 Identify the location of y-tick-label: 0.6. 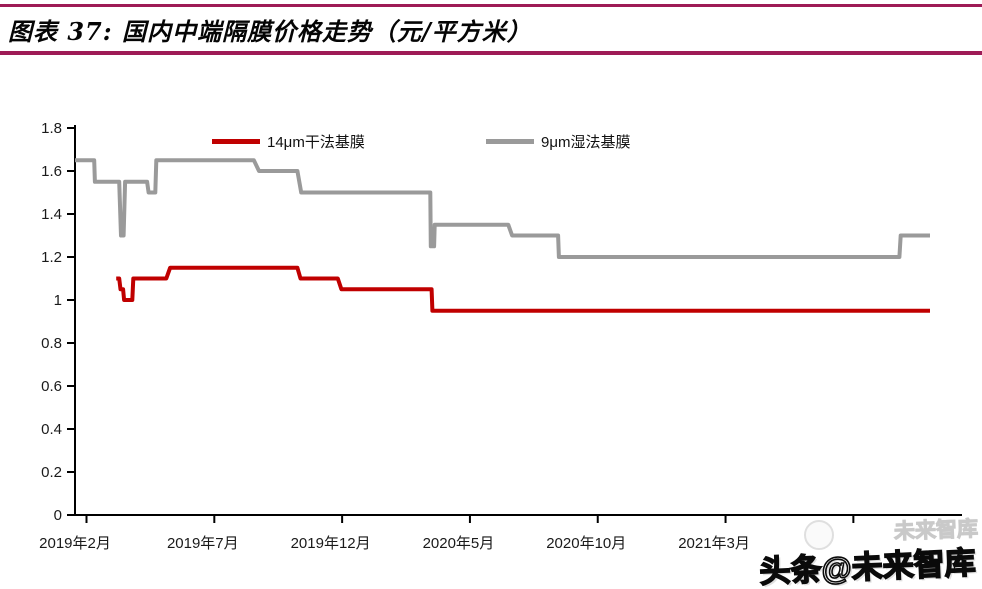
(51, 386).